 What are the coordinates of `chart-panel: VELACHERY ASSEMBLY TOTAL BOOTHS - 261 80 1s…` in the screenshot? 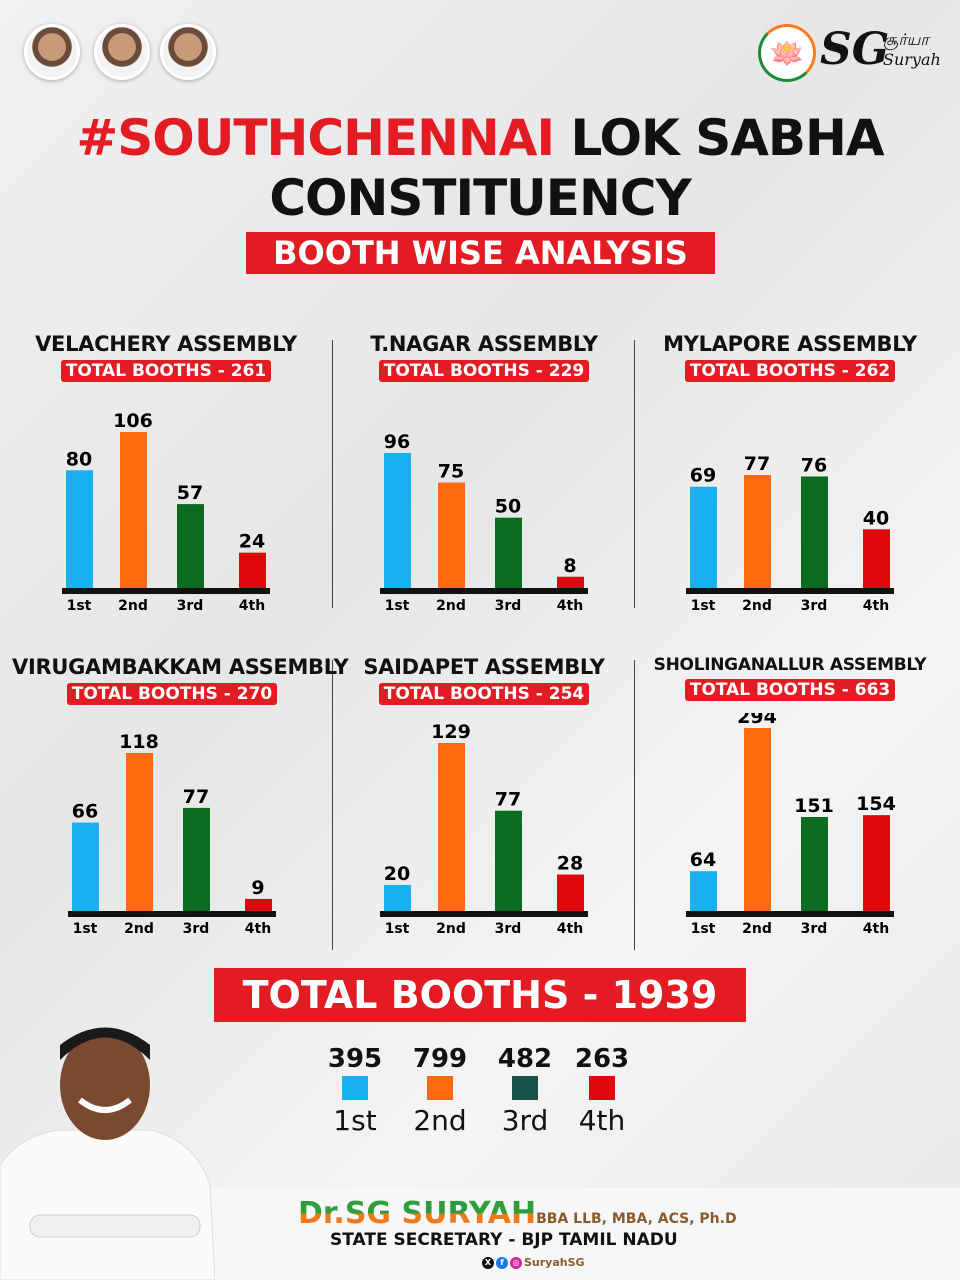 It's located at (166, 473).